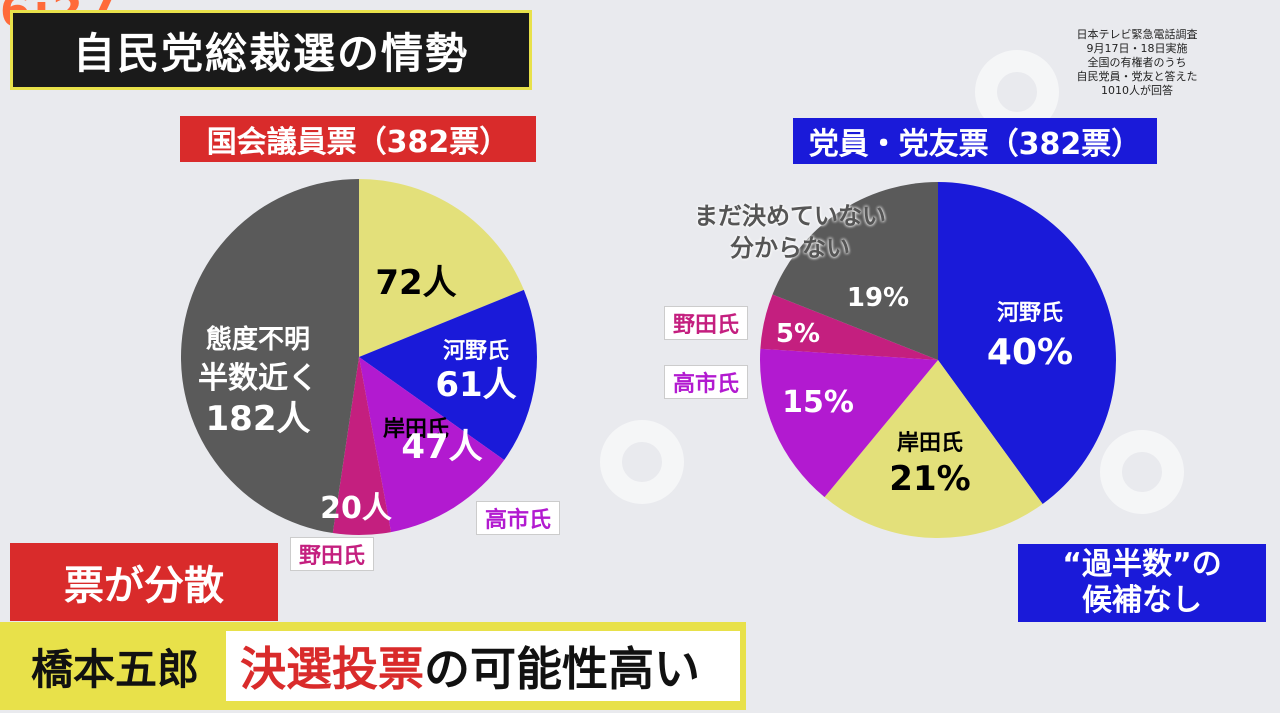 The height and width of the screenshot is (713, 1280). What do you see at coordinates (332, 554) in the screenshot?
I see `left-external-label-noda: 野田氏` at bounding box center [332, 554].